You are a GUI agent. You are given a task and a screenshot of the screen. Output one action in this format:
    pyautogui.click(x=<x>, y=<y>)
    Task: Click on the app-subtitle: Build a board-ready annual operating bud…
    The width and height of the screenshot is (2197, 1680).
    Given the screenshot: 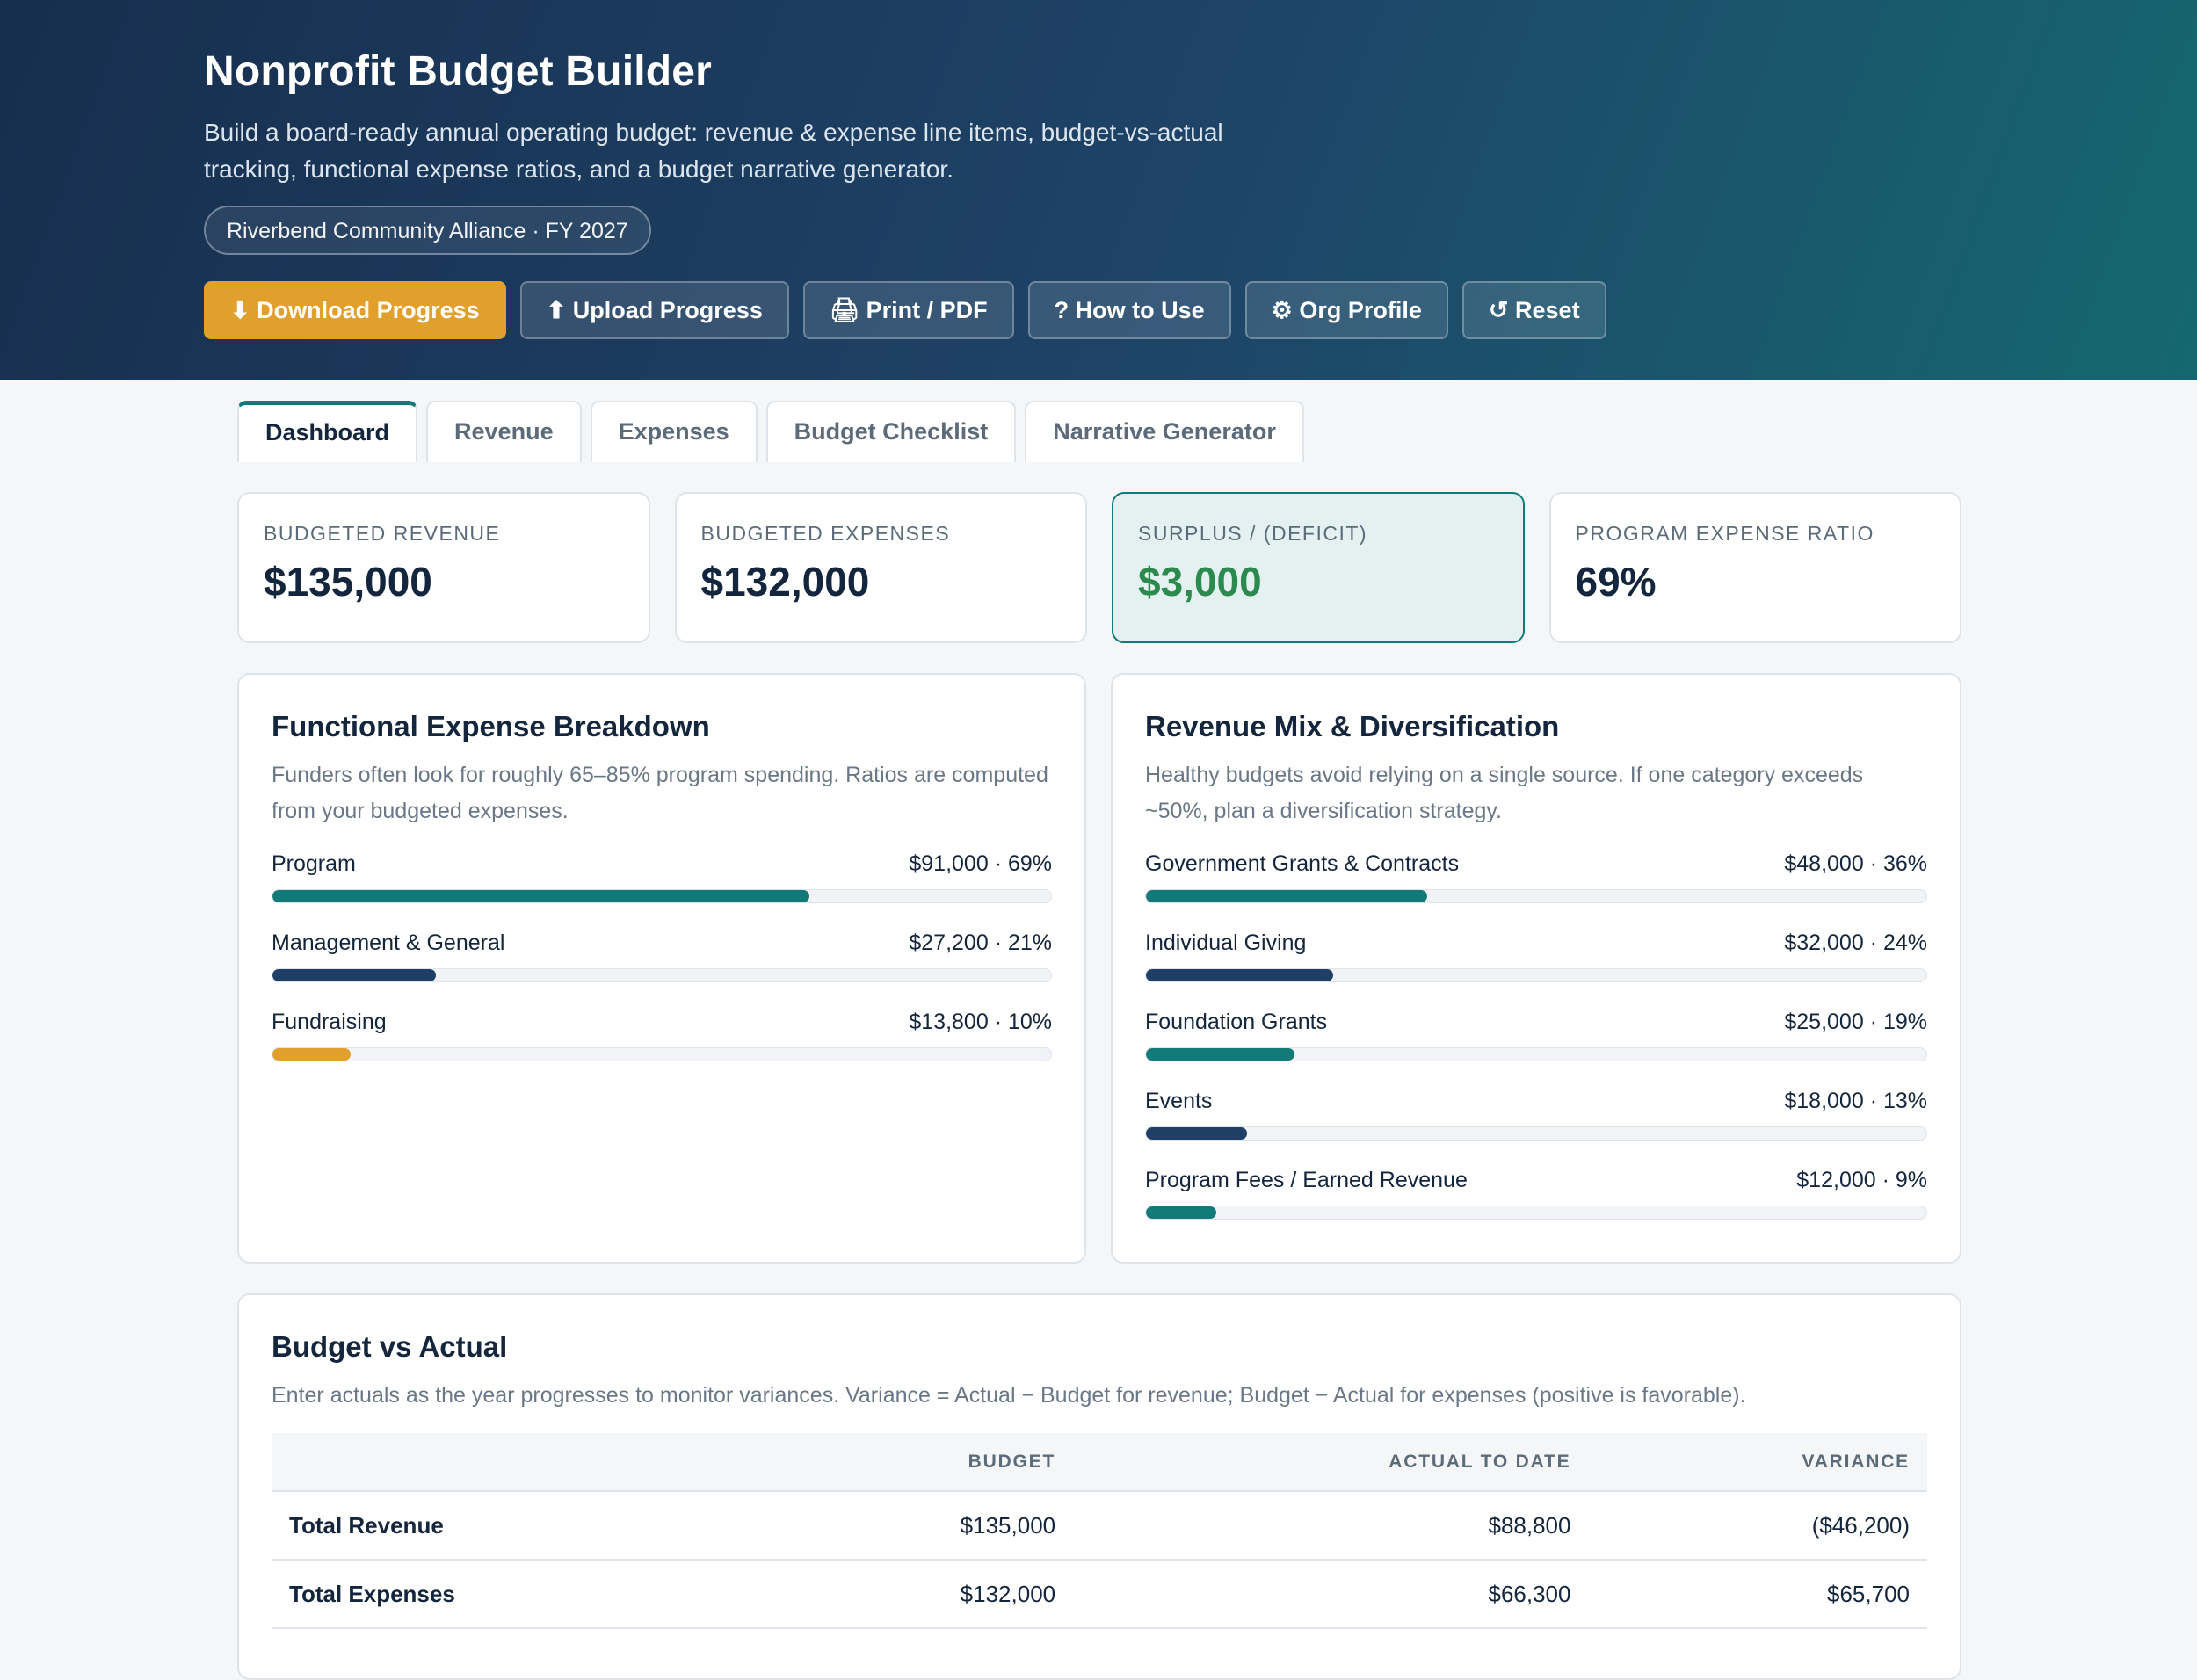 What is the action you would take?
    pyautogui.click(x=713, y=151)
    